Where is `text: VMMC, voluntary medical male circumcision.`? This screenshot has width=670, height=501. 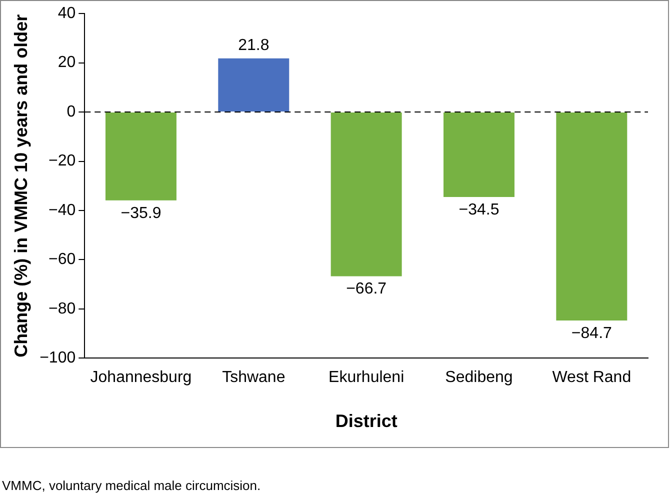 text: VMMC, voluntary medical male circumcision. is located at coordinates (131, 485).